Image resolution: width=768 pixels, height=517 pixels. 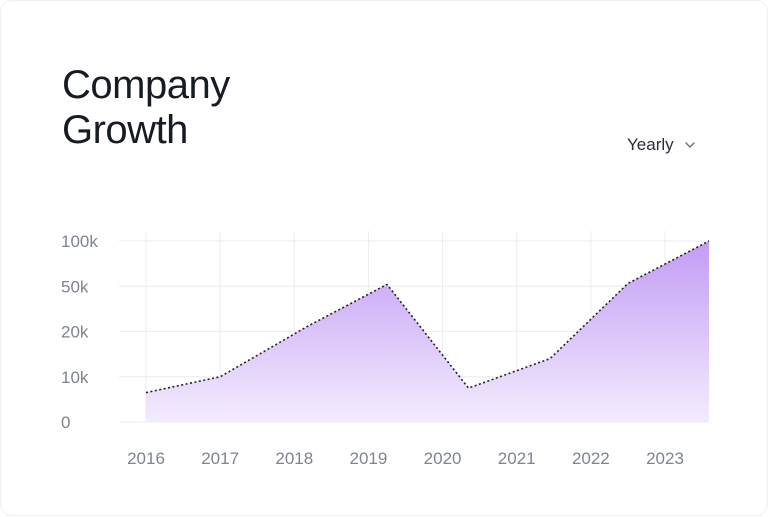 I want to click on chart-title-line-2: Growth, so click(x=125, y=130).